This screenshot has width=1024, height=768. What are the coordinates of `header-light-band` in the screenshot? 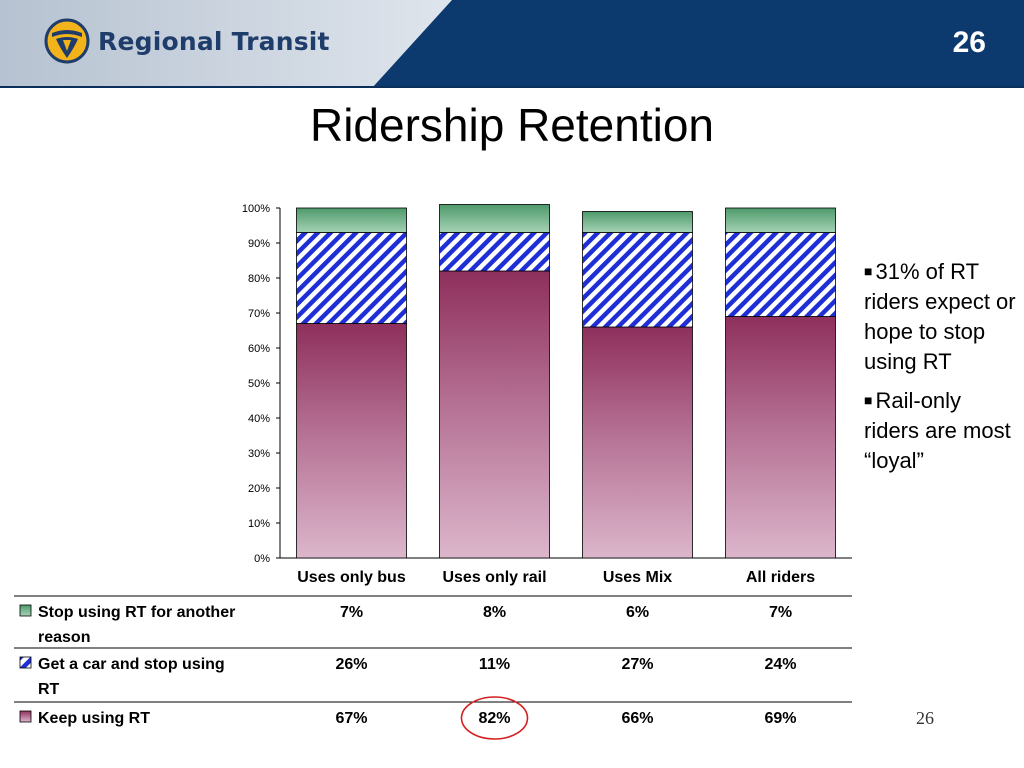 It's located at (226, 44).